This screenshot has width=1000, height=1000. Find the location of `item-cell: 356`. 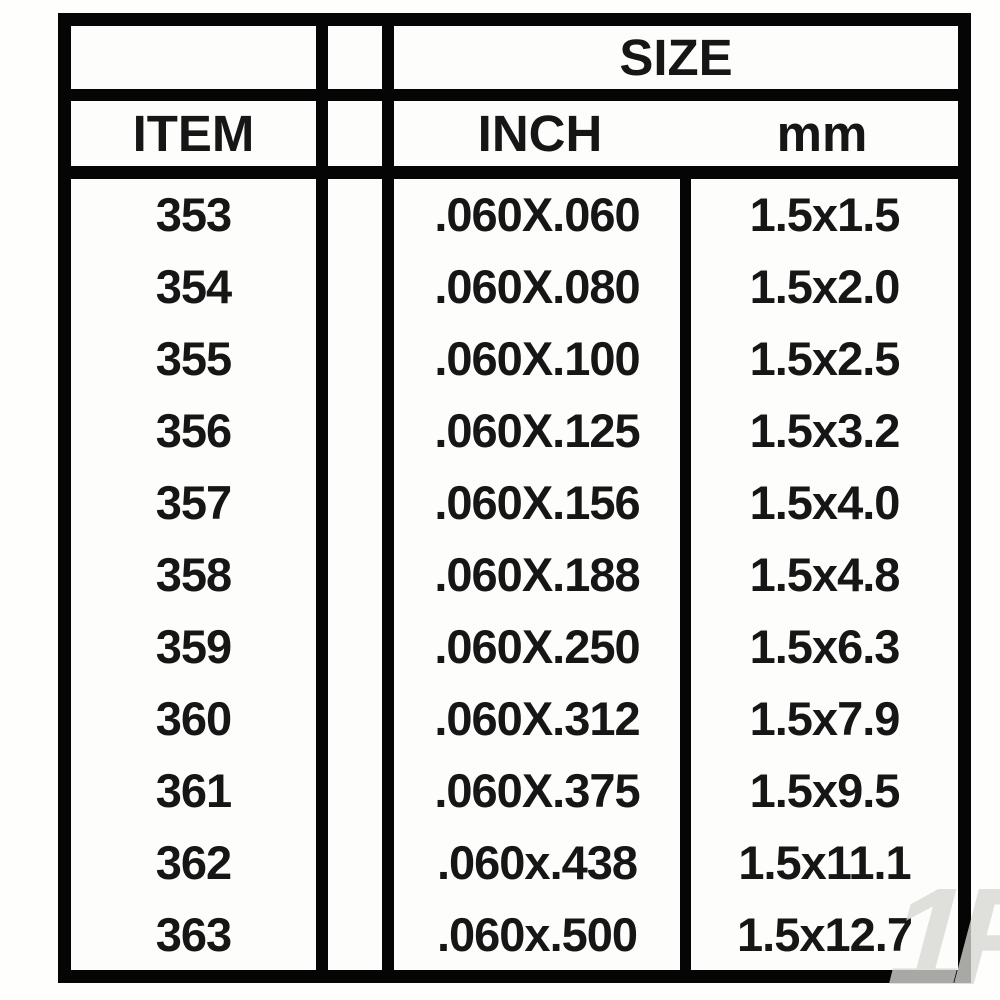

item-cell: 356 is located at coordinates (193, 431).